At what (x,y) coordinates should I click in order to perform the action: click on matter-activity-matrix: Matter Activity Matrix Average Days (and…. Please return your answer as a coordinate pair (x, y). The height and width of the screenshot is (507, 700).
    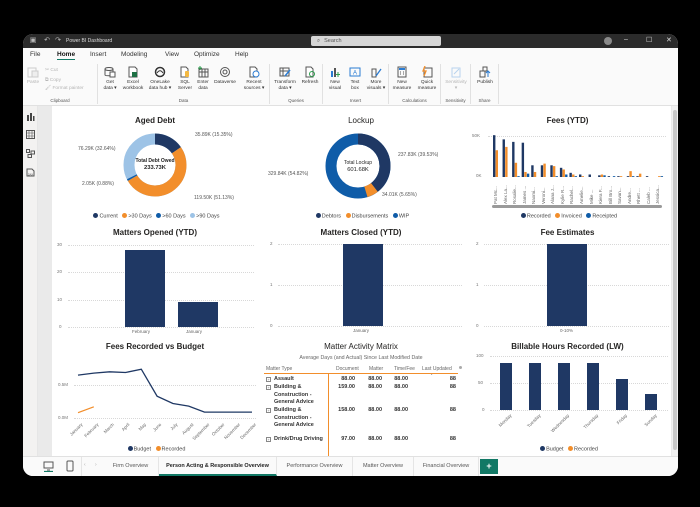
    Looking at the image, I should click on (361, 396).